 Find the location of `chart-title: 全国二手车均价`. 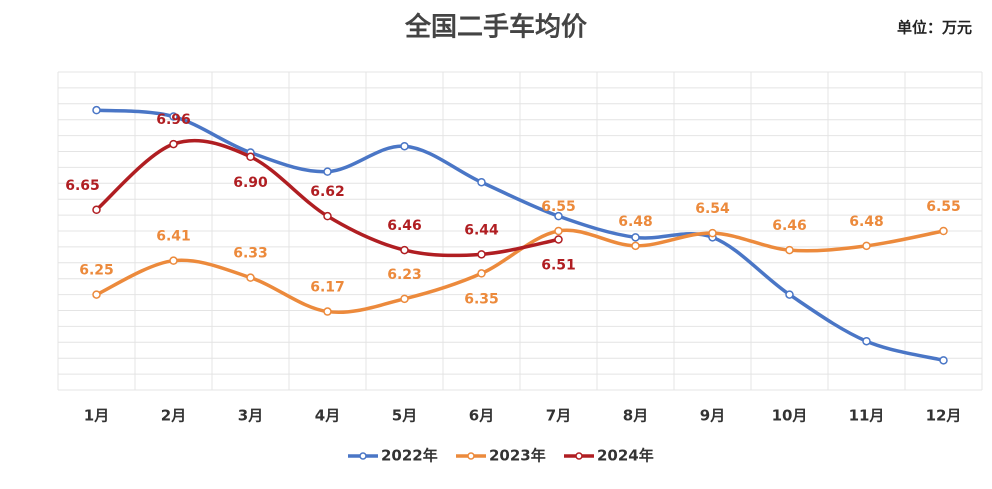

chart-title: 全国二手车均价 is located at coordinates (496, 27).